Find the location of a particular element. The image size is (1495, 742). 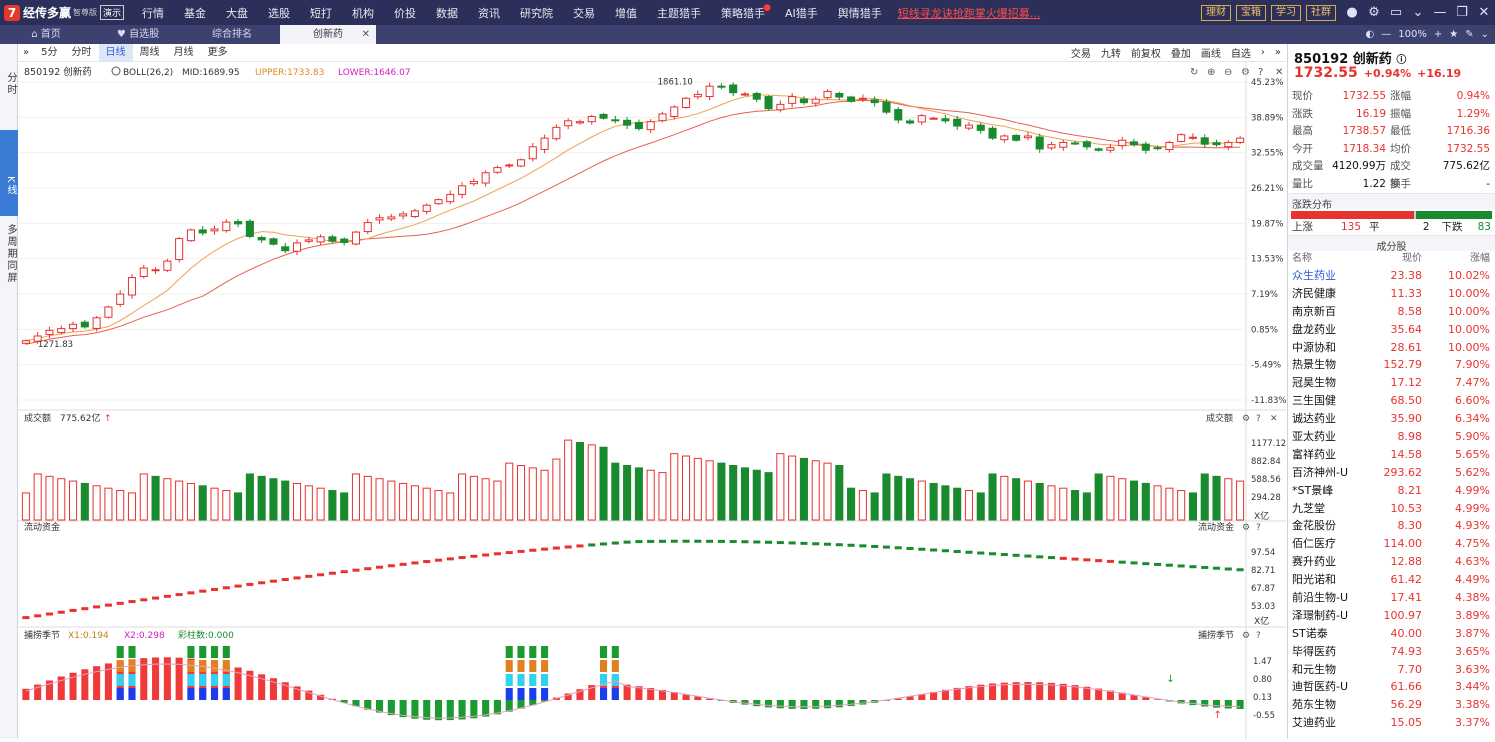

menu-item: 基金 is located at coordinates (195, 13).